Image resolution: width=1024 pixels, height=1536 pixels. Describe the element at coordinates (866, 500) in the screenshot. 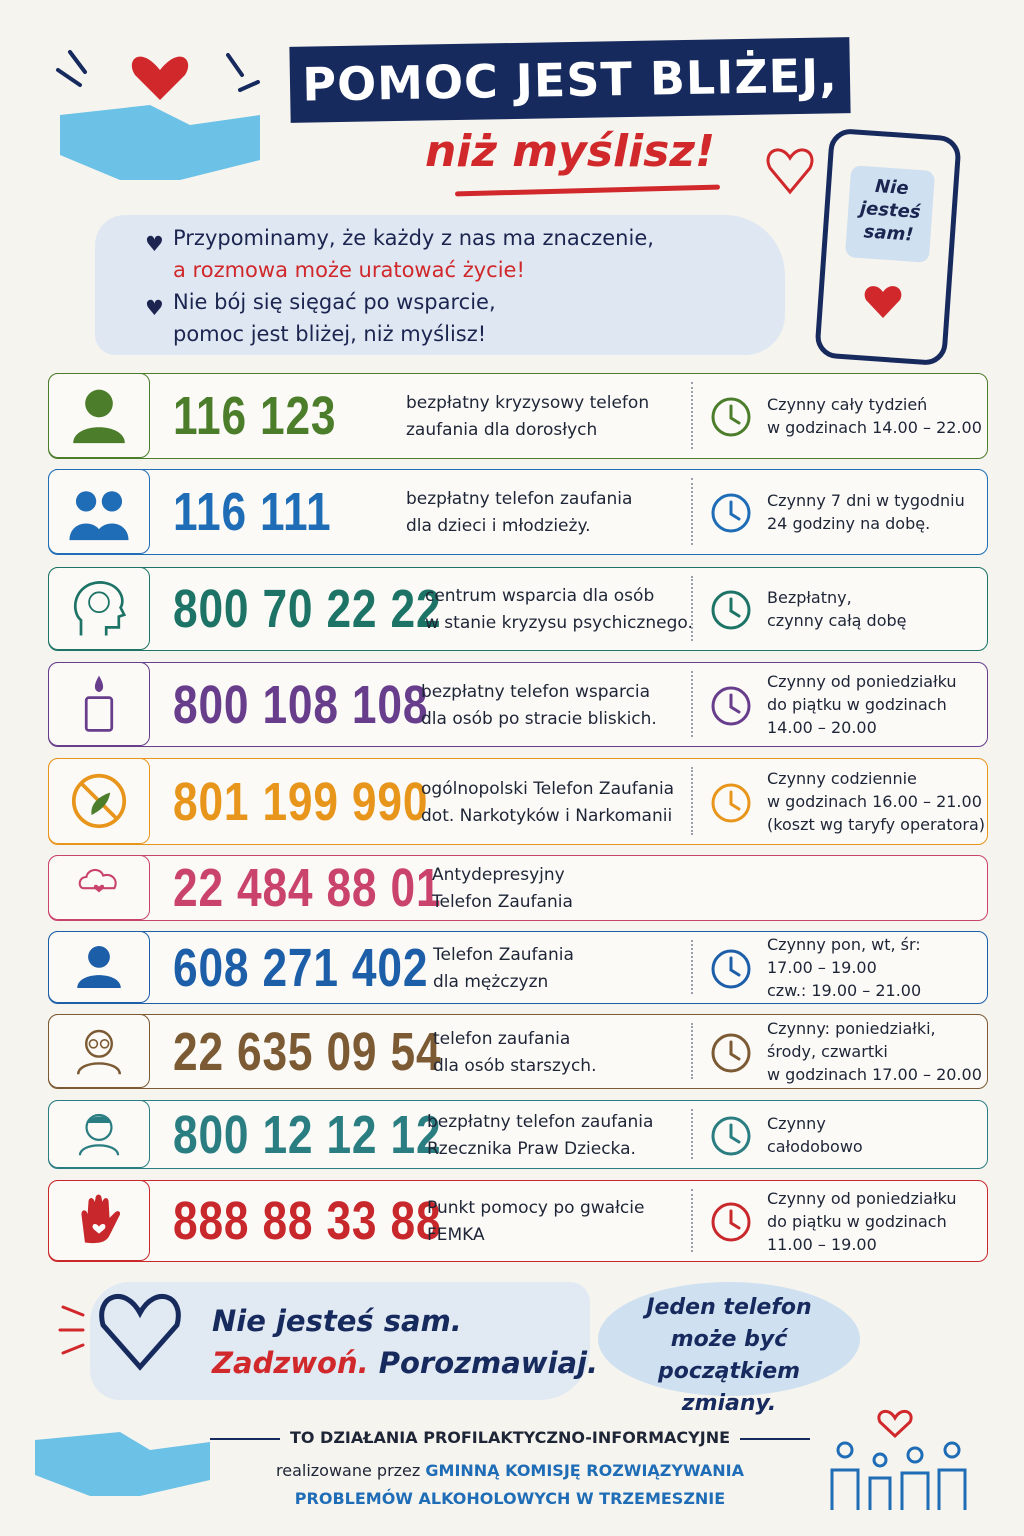

I see `hours-line: Czynny 7 dni w tygodniu` at that location.